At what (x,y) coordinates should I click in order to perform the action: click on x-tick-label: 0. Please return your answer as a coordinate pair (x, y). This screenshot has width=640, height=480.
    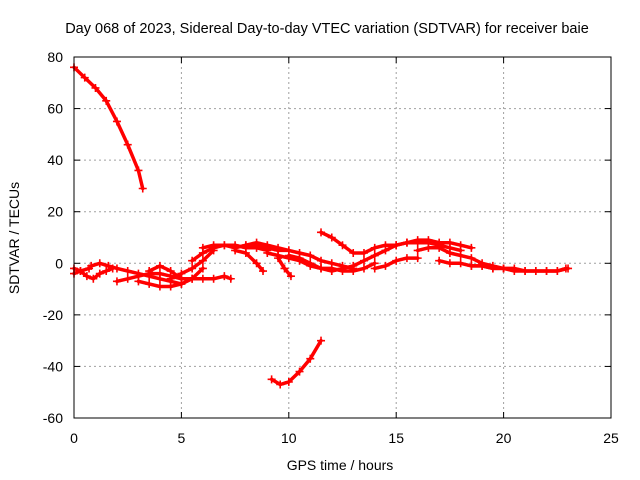
    Looking at the image, I should click on (74, 438).